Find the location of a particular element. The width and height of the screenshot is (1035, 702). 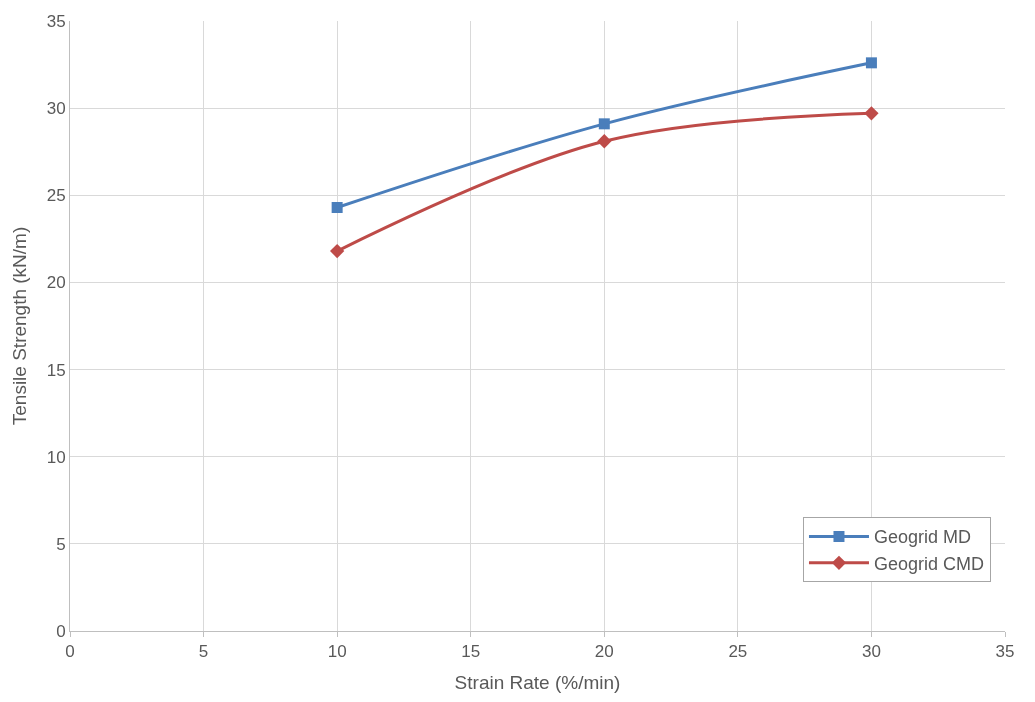

y-axis-title: Tensile Strength (kN/m) is located at coordinates (19, 326).